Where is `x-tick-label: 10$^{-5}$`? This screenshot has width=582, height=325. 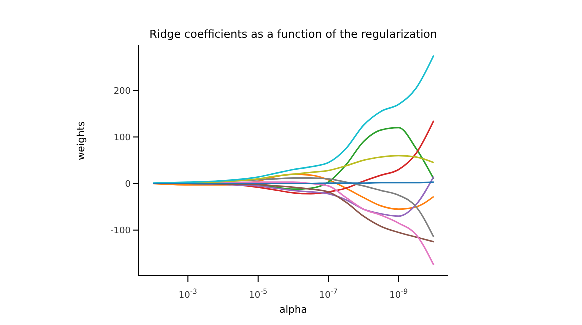 x-tick-label: 10$^{-5}$ is located at coordinates (258, 294).